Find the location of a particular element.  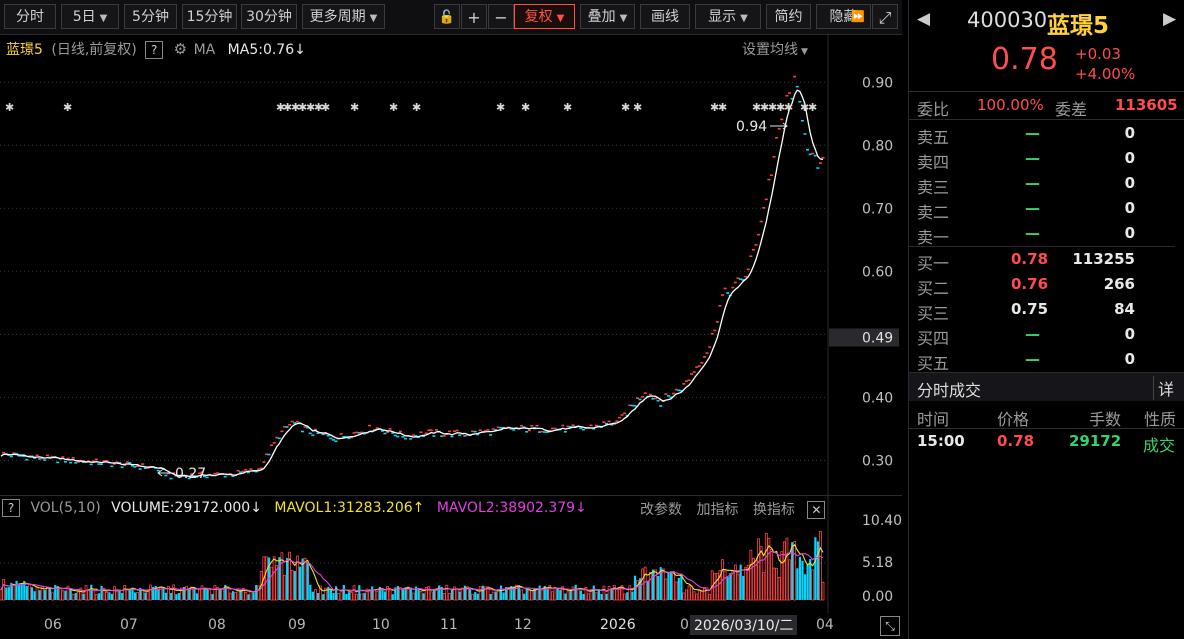

add-indicator-button: 加指标 is located at coordinates (717, 510).